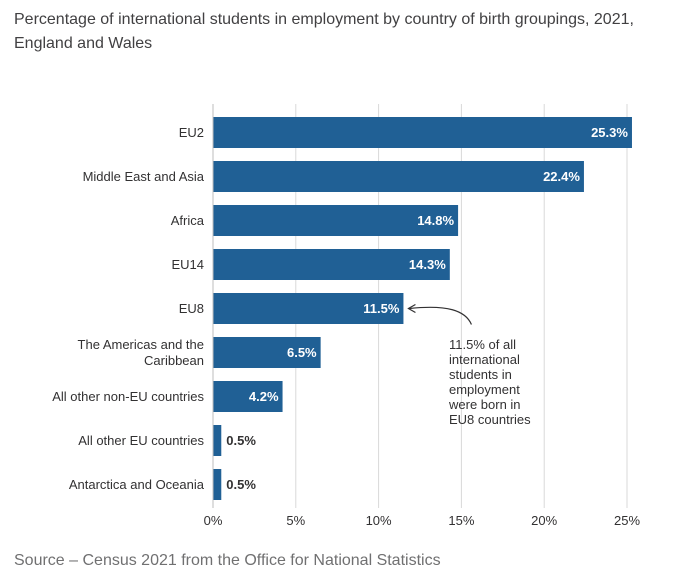  I want to click on annotation-text: international, so click(484, 359).